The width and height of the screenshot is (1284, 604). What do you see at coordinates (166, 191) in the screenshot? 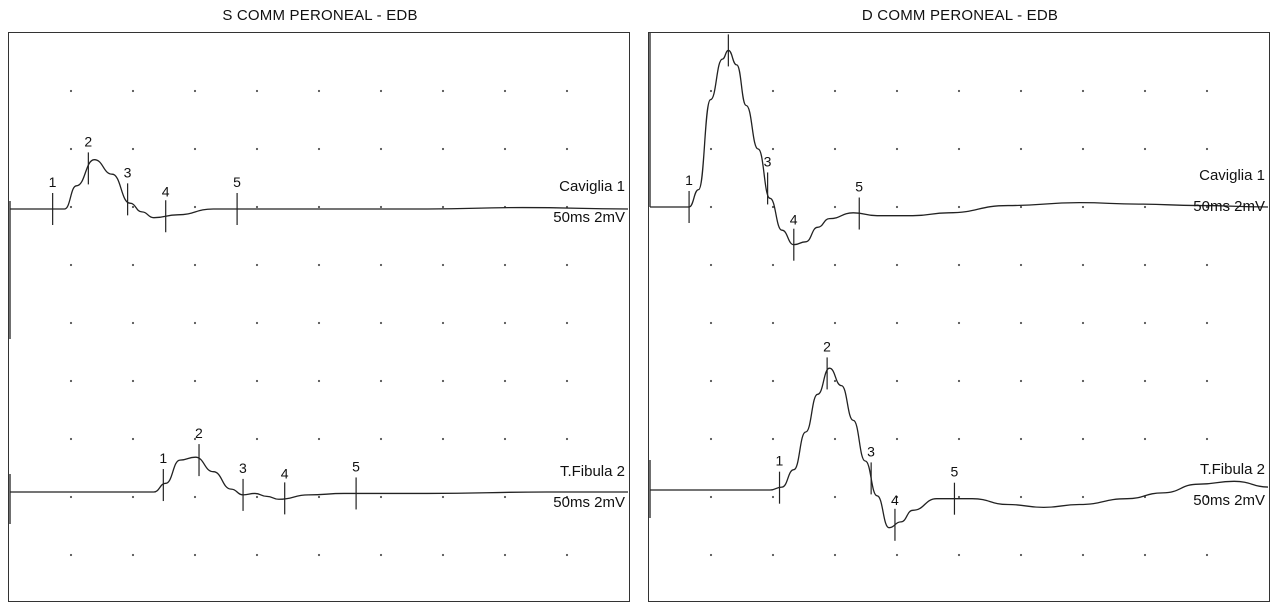
I see `latency-marker-label: 4` at bounding box center [166, 191].